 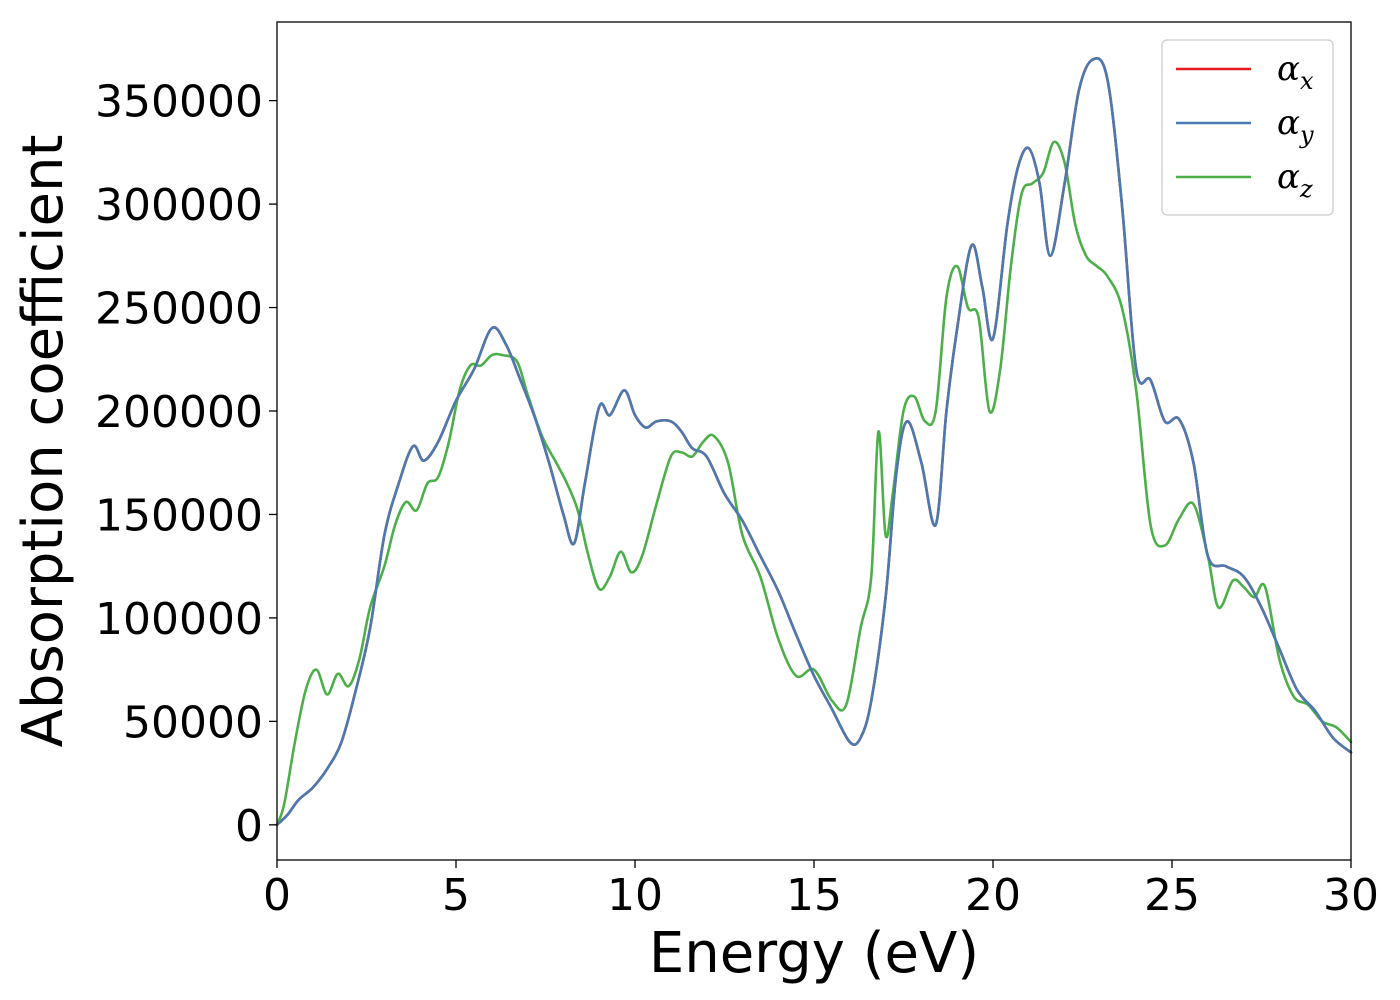 What do you see at coordinates (1247, 127) in the screenshot?
I see `legend-frame` at bounding box center [1247, 127].